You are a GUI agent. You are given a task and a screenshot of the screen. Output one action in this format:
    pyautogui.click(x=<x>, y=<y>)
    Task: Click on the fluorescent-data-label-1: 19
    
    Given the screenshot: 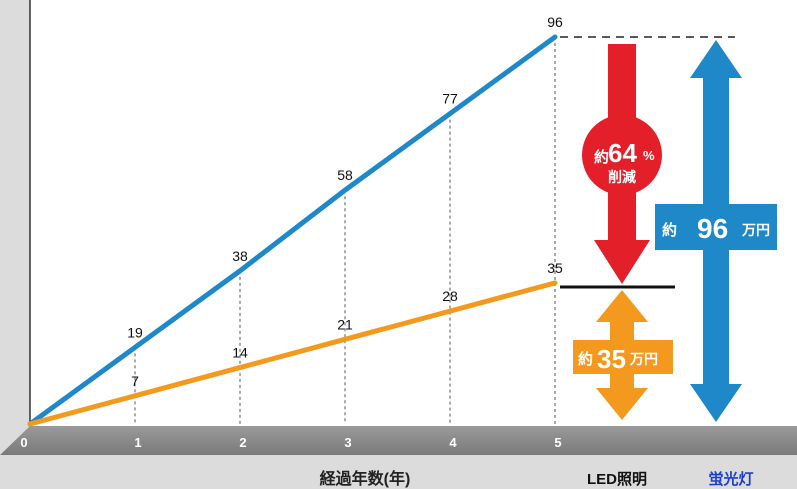 What is the action you would take?
    pyautogui.click(x=135, y=332)
    